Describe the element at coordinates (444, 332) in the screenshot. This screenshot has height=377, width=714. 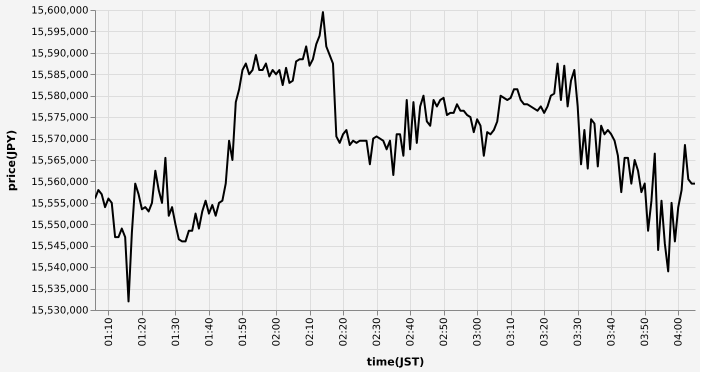
I see `x-tick-label: 02:50` at that location.